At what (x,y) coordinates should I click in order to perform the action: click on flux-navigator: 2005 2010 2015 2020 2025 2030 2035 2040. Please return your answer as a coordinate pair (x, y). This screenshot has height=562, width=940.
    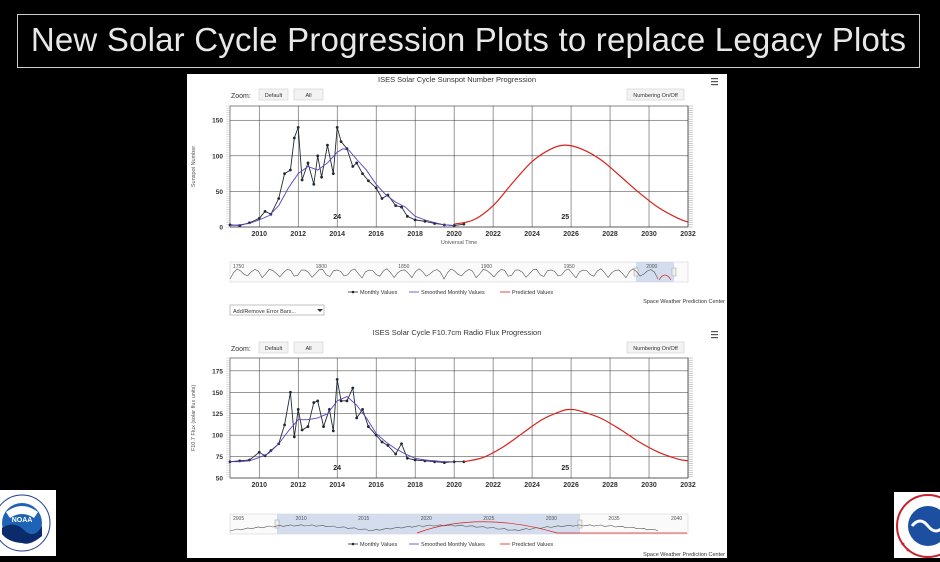
    Looking at the image, I should click on (459, 524).